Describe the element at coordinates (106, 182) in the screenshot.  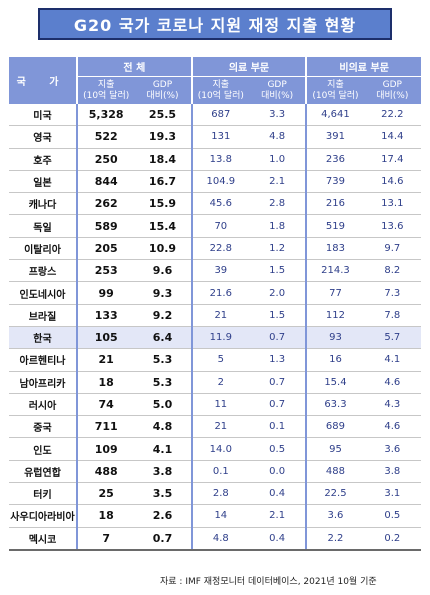
I see `total-spend-cell: 844` at that location.